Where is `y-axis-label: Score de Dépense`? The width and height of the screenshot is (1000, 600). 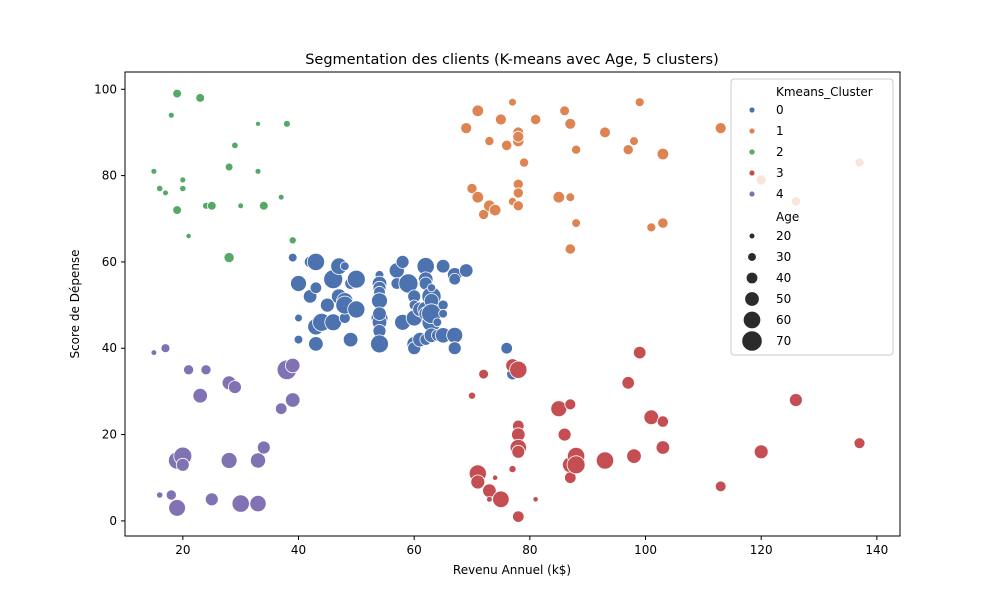 y-axis-label: Score de Dépense is located at coordinates (75, 303).